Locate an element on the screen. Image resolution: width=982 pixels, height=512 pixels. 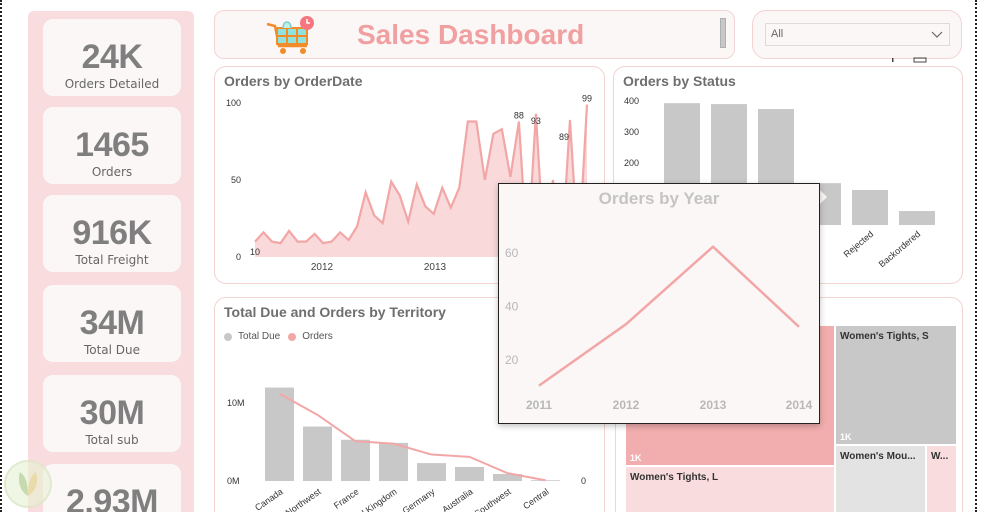
selection-border-right is located at coordinates (976, 256).